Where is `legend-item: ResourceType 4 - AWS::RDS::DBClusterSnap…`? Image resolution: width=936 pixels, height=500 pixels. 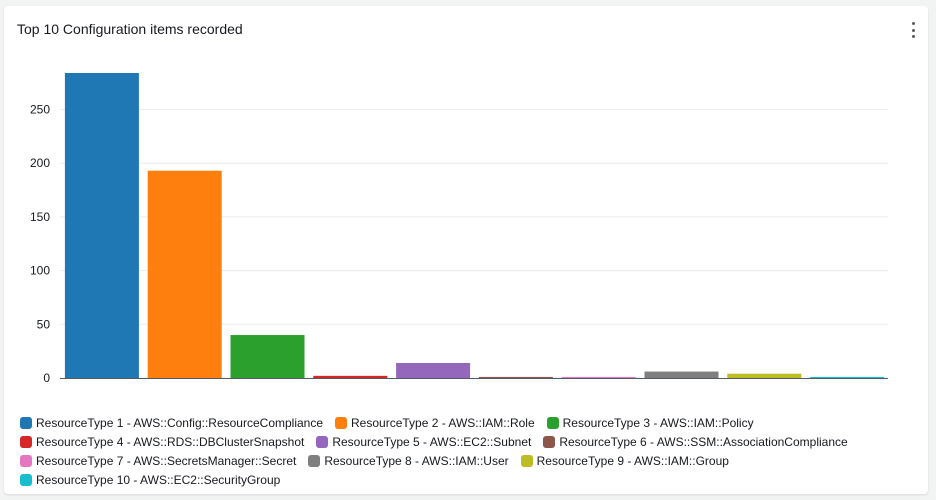 legend-item: ResourceType 4 - AWS::RDS::DBClusterSnap… is located at coordinates (162, 442).